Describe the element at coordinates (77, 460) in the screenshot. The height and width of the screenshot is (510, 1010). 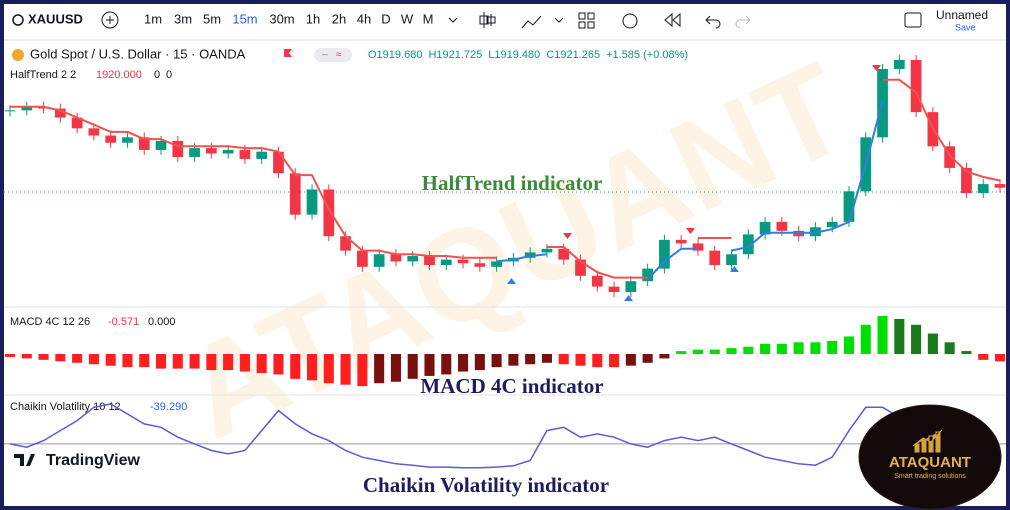
I see `tradingview-logo: TradingView` at that location.